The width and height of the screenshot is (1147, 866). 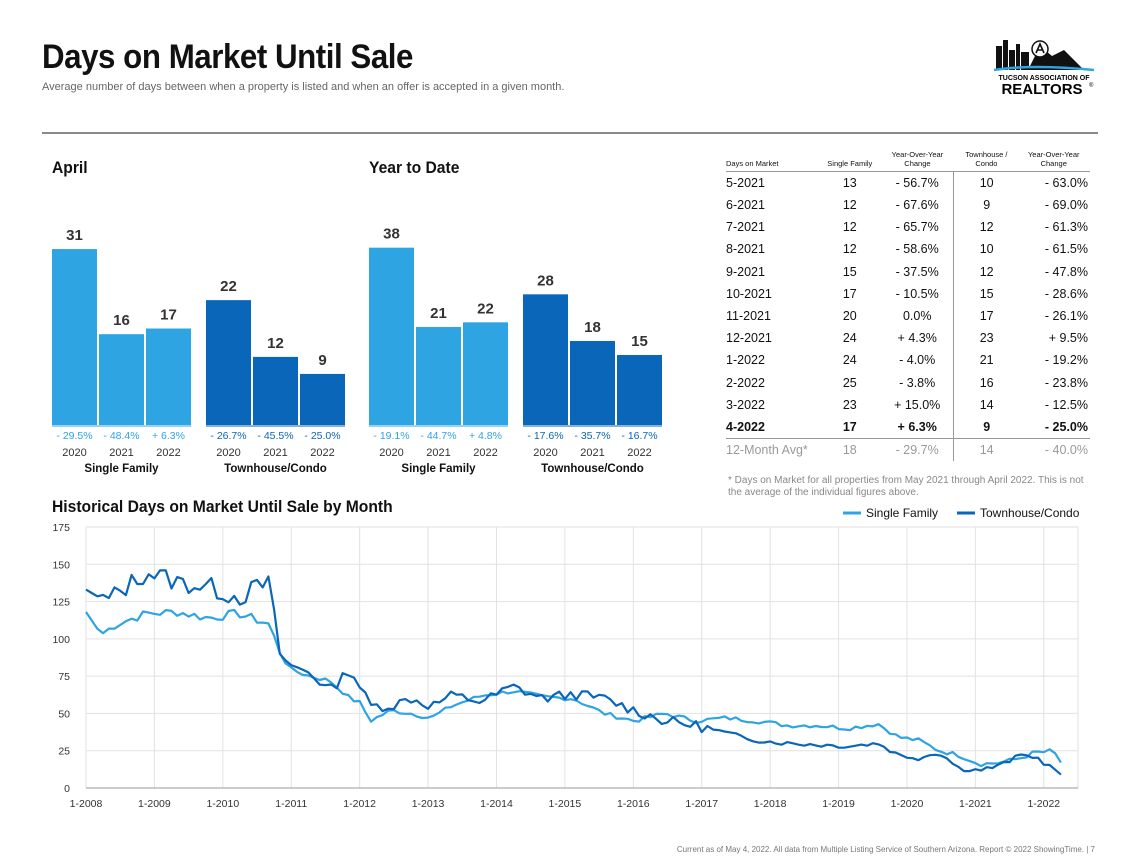 I want to click on page-title: Days on Market Until Sale, so click(x=227, y=57).